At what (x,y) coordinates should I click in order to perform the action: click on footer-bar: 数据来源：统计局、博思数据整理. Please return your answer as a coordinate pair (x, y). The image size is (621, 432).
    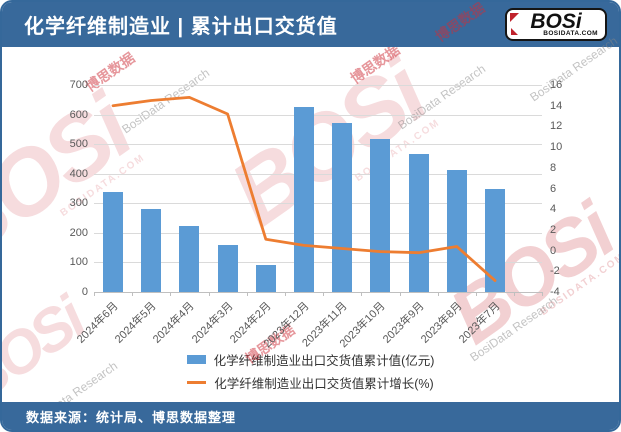
    Looking at the image, I should click on (310, 416).